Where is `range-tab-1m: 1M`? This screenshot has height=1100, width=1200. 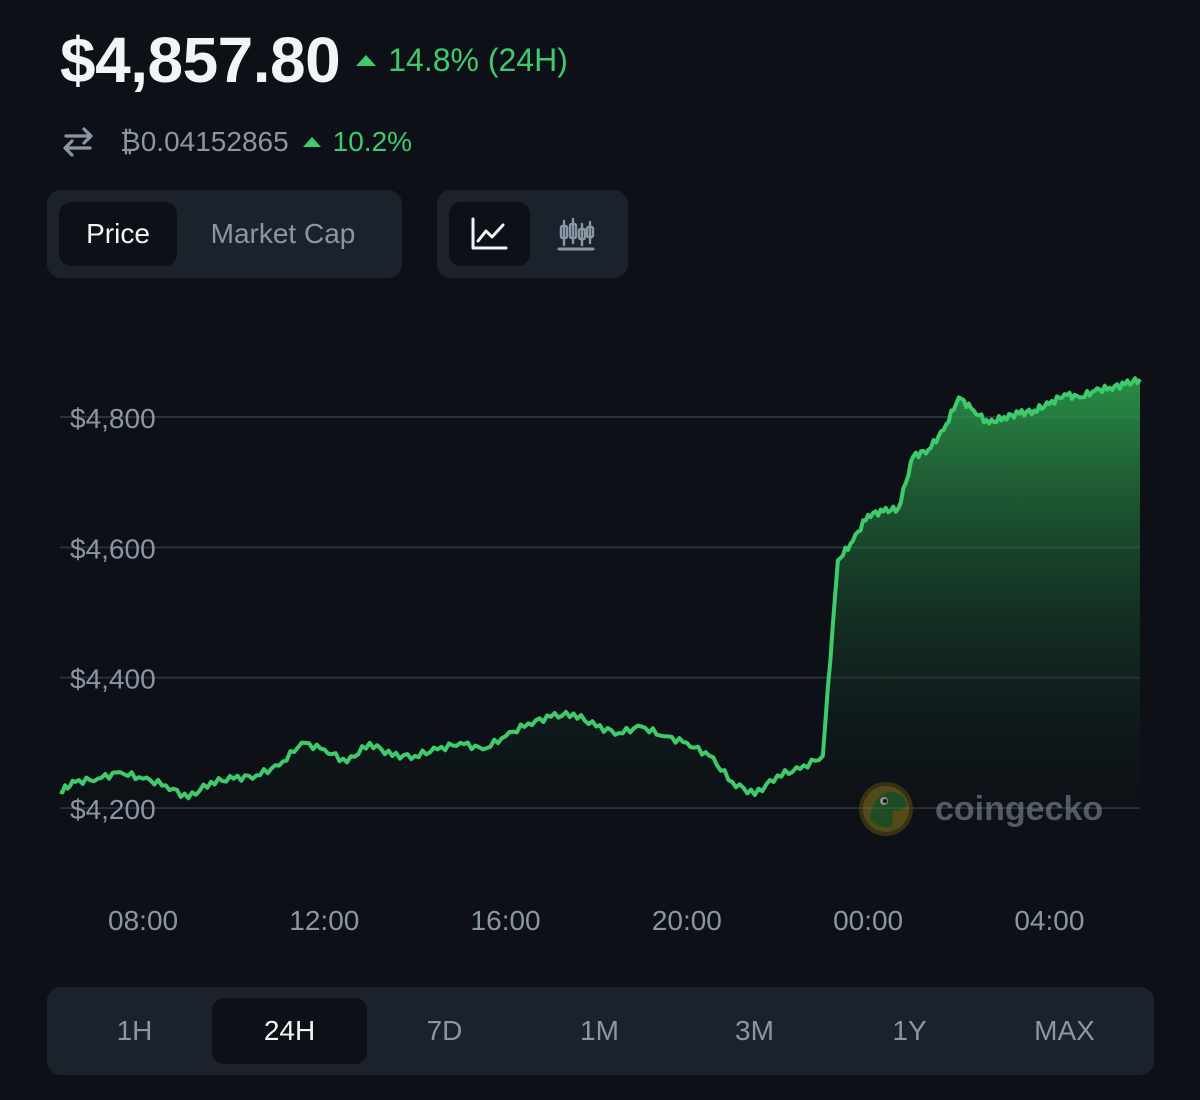
range-tab-1m: 1M is located at coordinates (599, 1030).